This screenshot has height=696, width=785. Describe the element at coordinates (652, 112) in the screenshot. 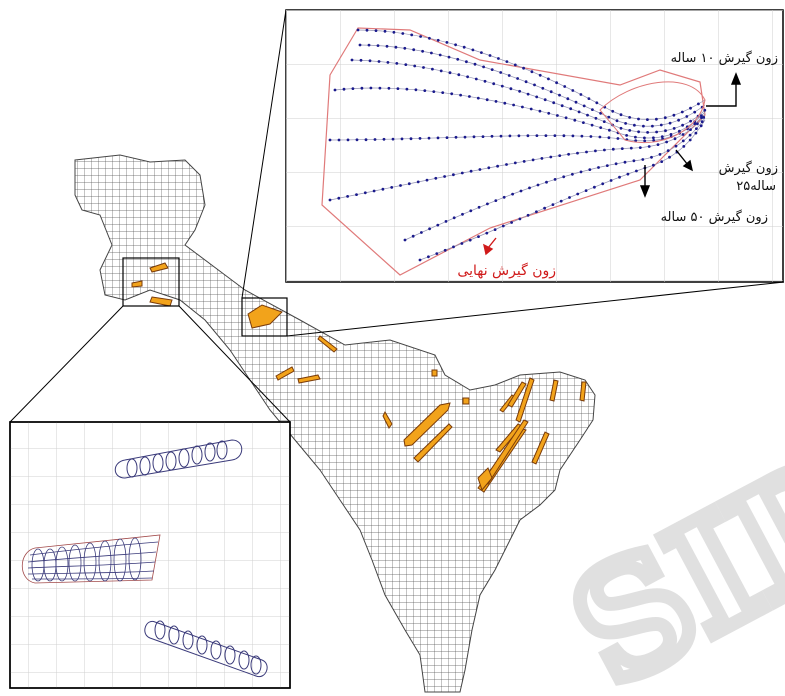

I see `zone-10-boundary` at that location.